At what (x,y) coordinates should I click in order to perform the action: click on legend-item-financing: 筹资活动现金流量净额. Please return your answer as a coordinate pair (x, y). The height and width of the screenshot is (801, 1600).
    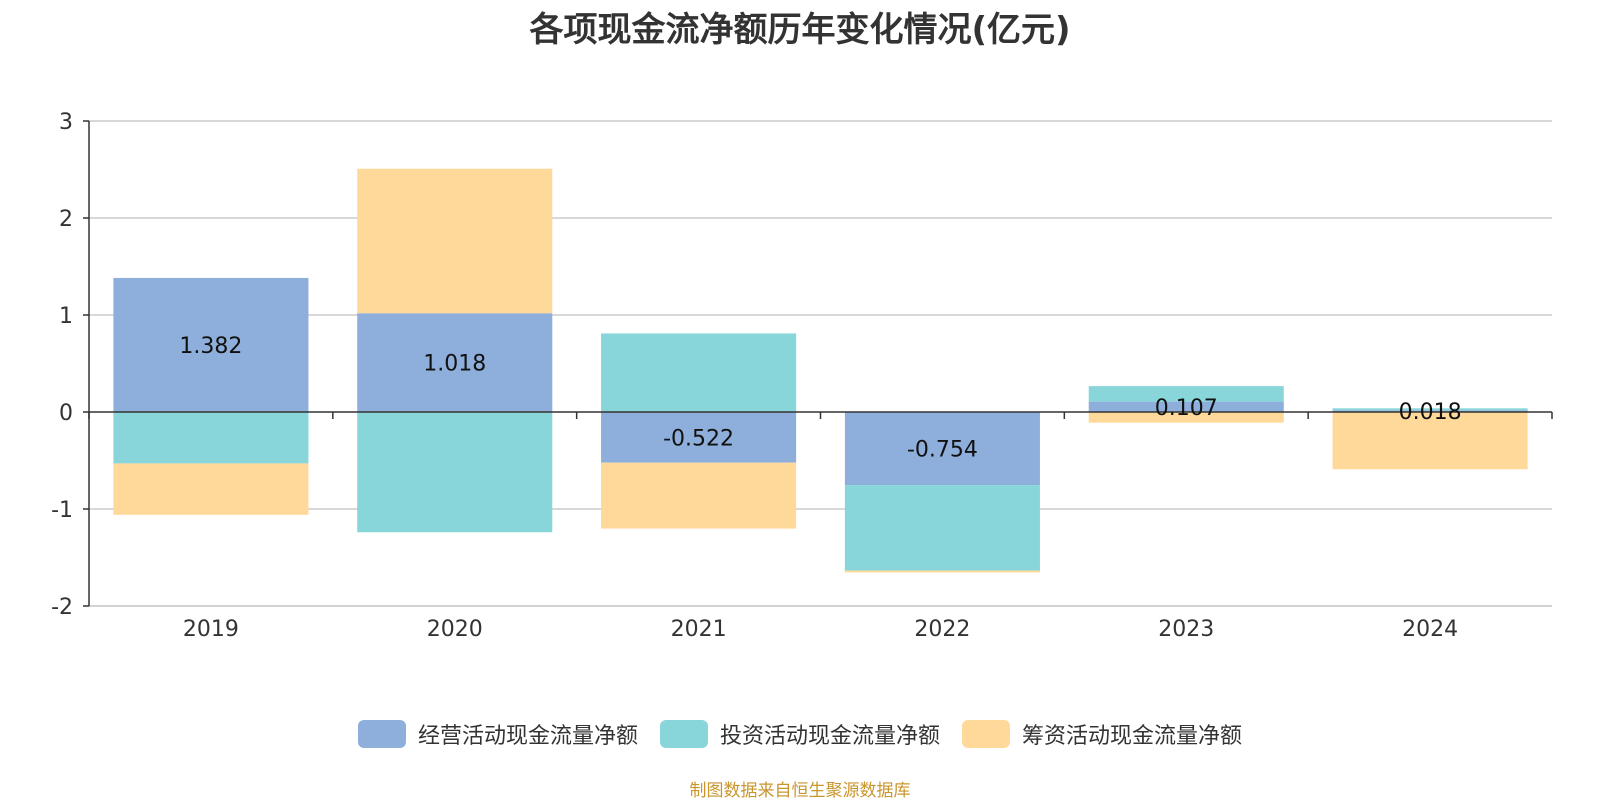
    Looking at the image, I should click on (1102, 734).